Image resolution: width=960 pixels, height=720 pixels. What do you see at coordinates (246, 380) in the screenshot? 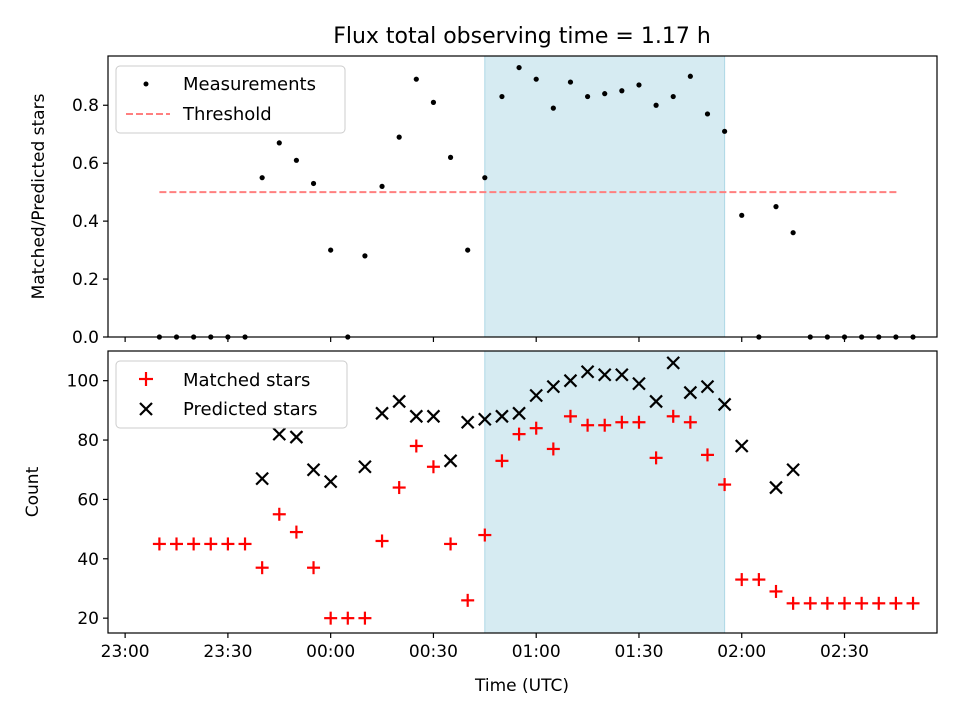
I see `matched-stars-legend-label: Matched stars` at bounding box center [246, 380].